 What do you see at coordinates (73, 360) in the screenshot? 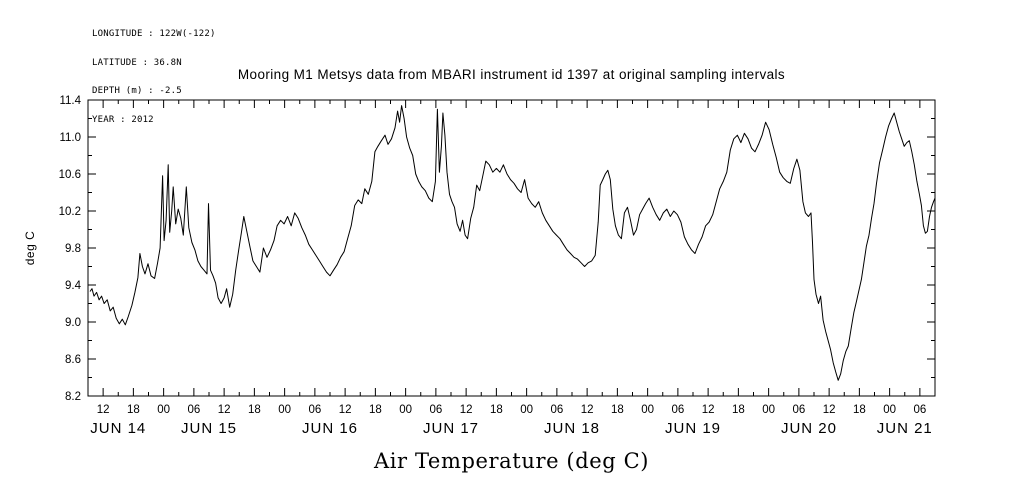
I see `y-tick-label: 8.6` at bounding box center [73, 360].